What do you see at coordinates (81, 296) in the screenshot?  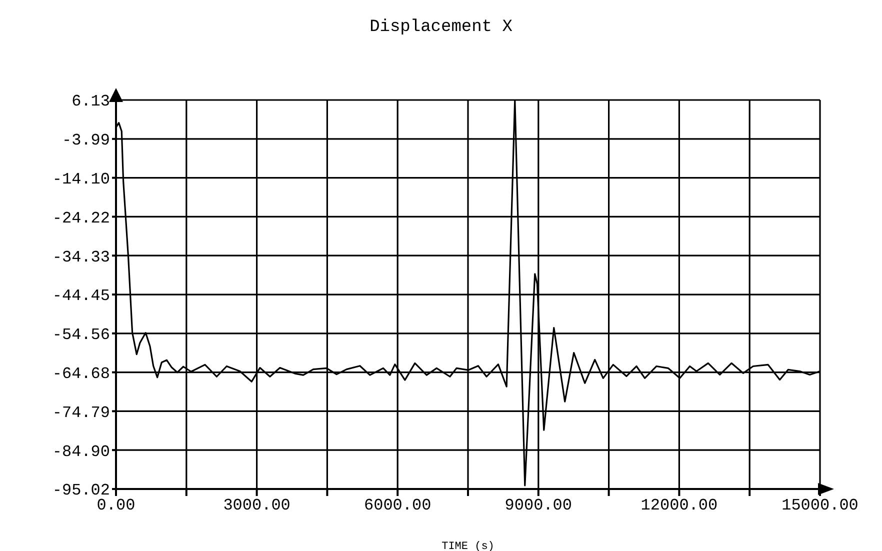 I see `y-tick-label: -44.45` at bounding box center [81, 296].